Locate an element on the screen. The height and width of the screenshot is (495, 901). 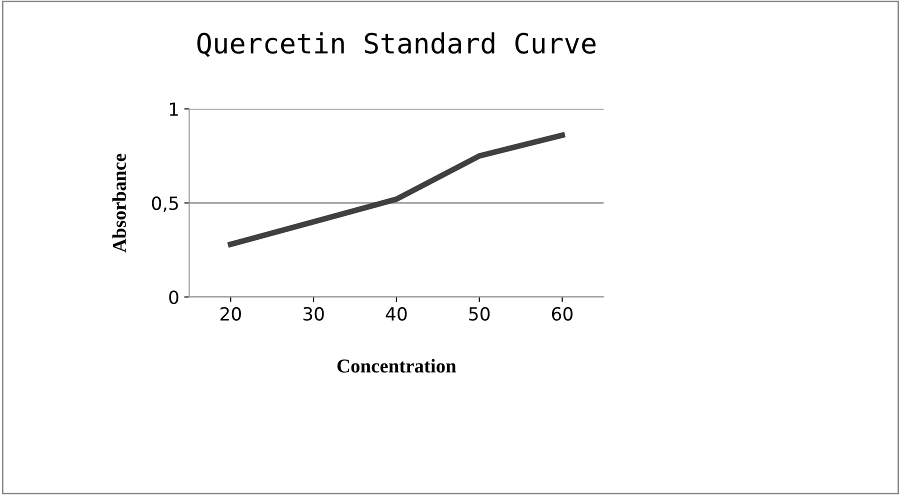
y-axis-title: Absorbance is located at coordinates (119, 203).